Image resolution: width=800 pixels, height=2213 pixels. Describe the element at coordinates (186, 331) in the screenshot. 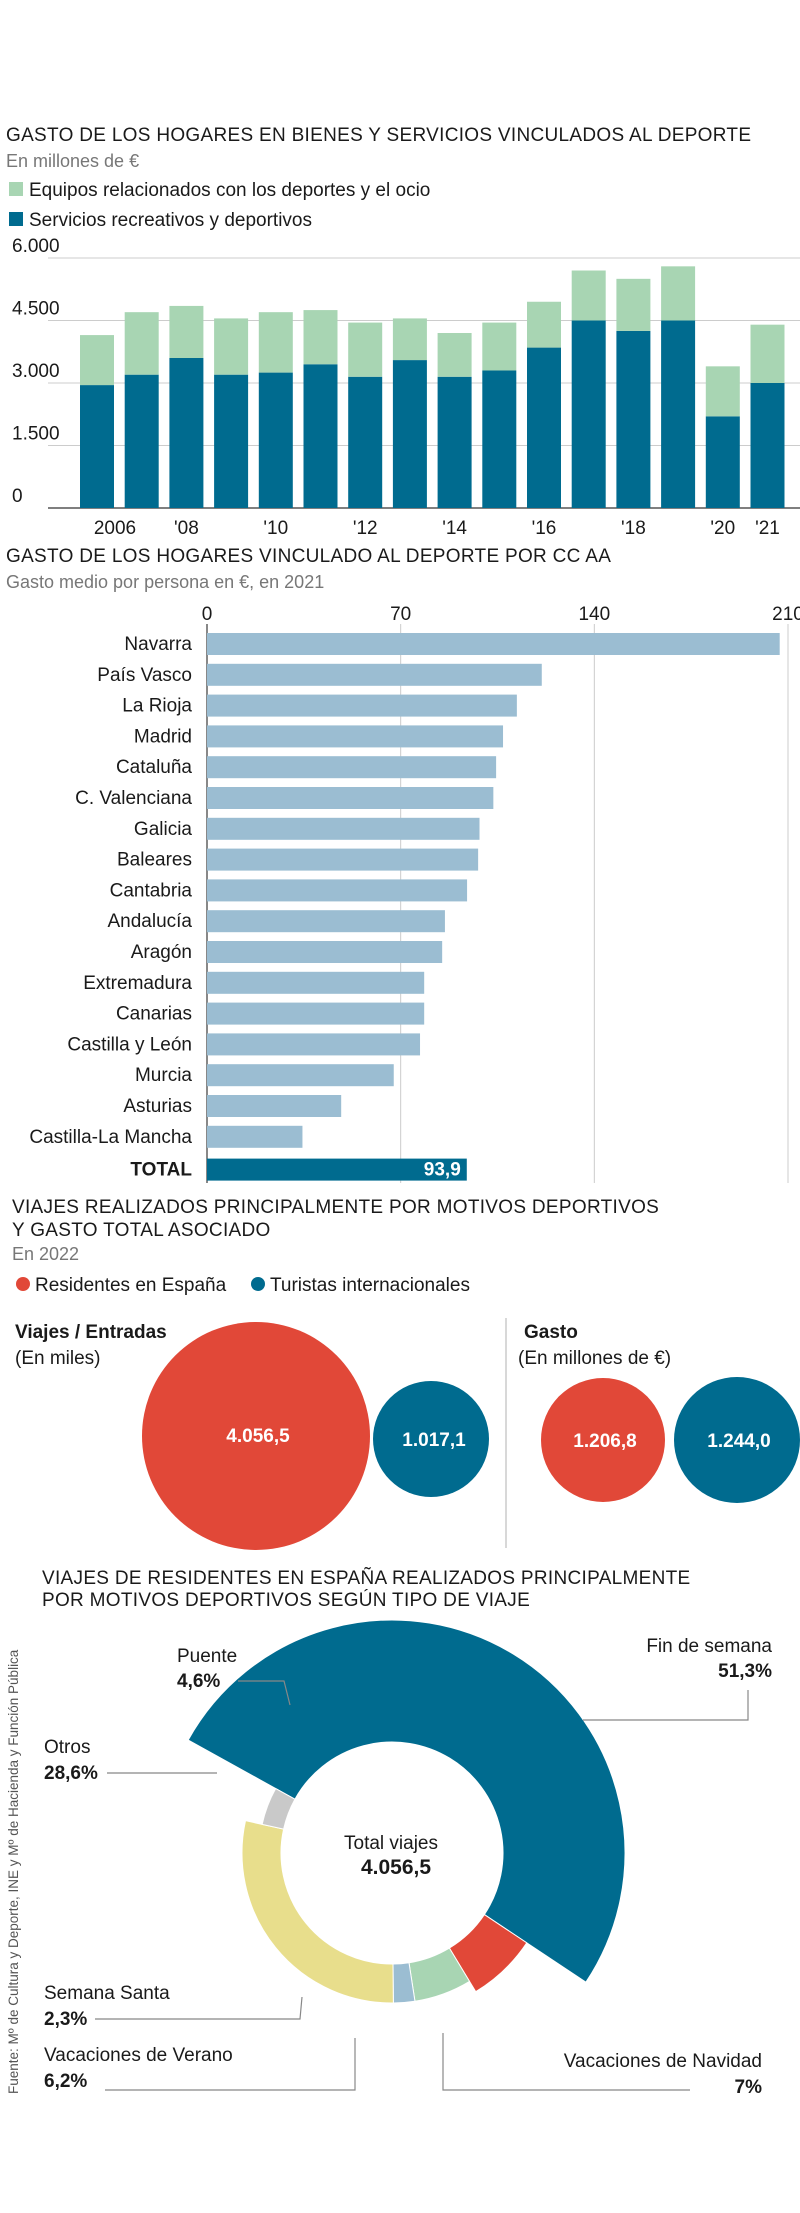

I see `chart-1-bar-2008-equipos` at that location.